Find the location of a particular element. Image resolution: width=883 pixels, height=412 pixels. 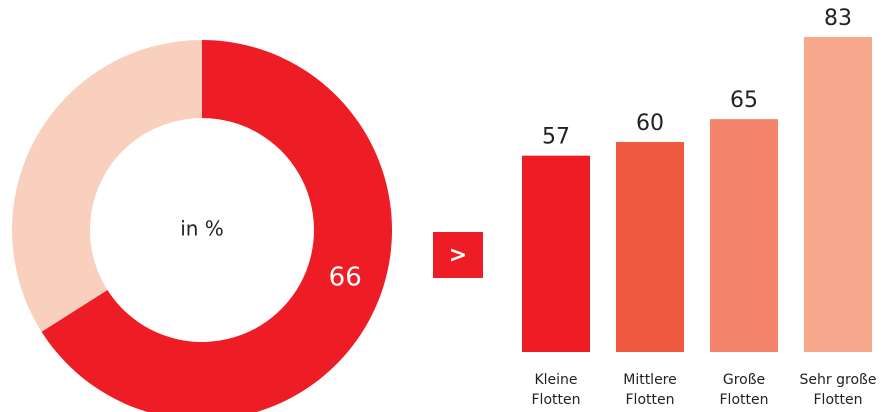

category-label: Große Flotten is located at coordinates (744, 390).